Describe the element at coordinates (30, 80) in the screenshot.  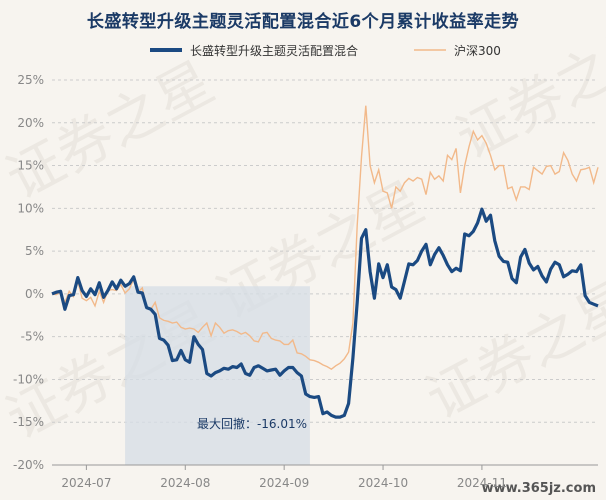
I see `y-tick-label: 25%` at that location.